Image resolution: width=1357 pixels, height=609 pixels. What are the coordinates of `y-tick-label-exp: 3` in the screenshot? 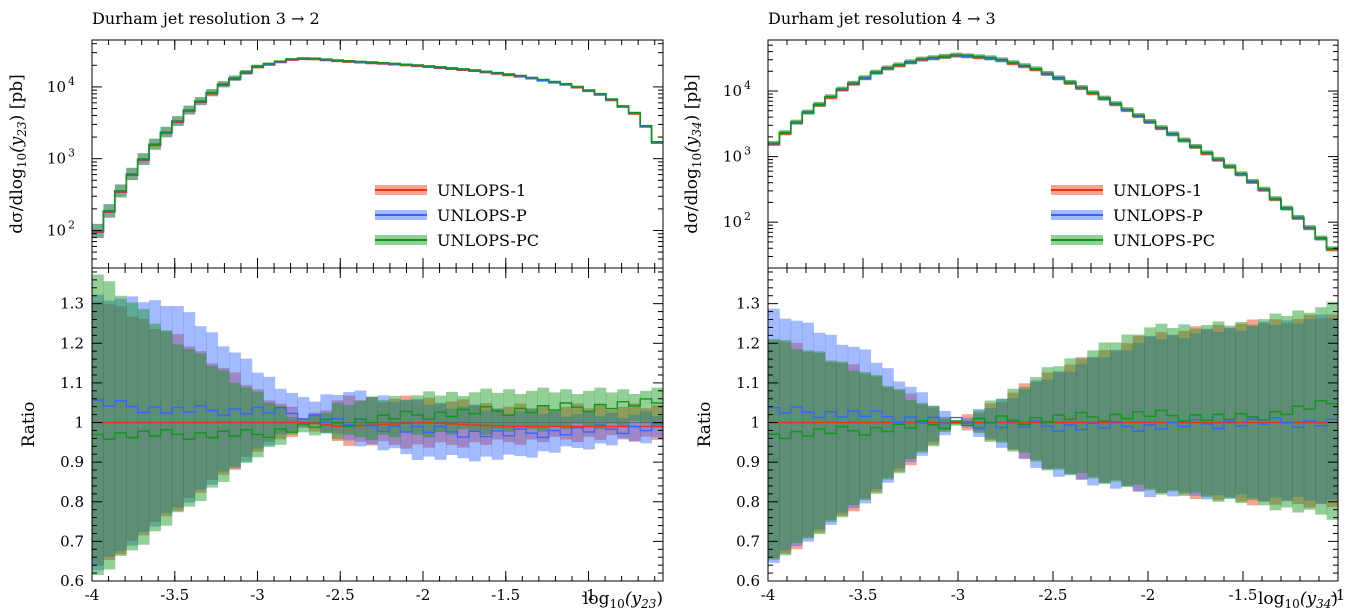 It's located at (71, 153).